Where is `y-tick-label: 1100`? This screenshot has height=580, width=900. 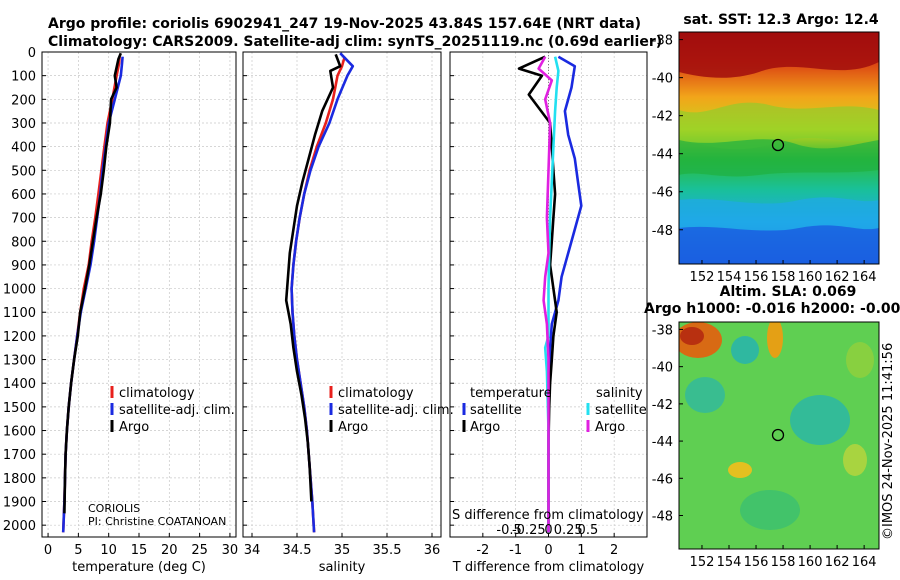 y-tick-label: 1100 is located at coordinates (19, 313).